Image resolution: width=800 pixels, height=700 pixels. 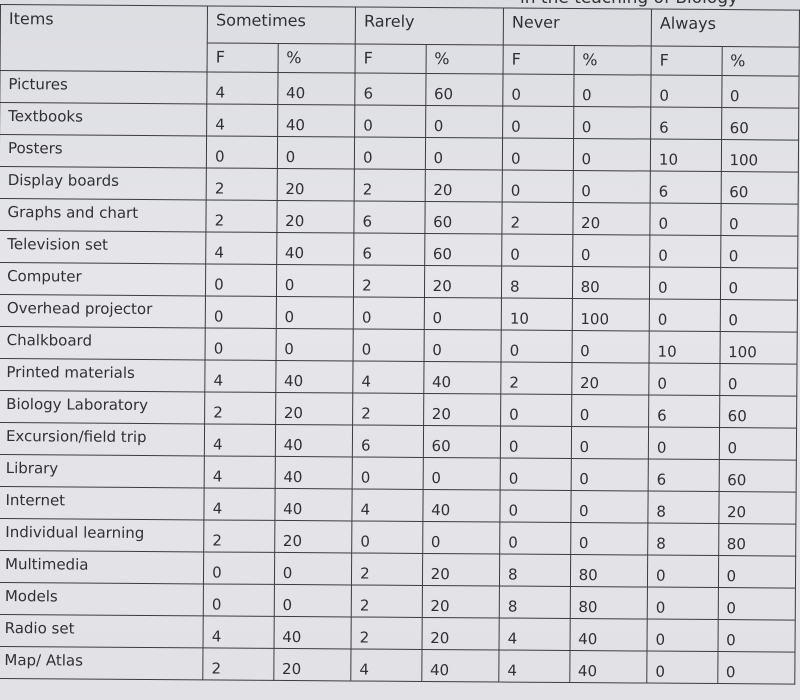 What do you see at coordinates (537, 314) in the screenshot?
I see `never-f-cell: 10` at bounding box center [537, 314].